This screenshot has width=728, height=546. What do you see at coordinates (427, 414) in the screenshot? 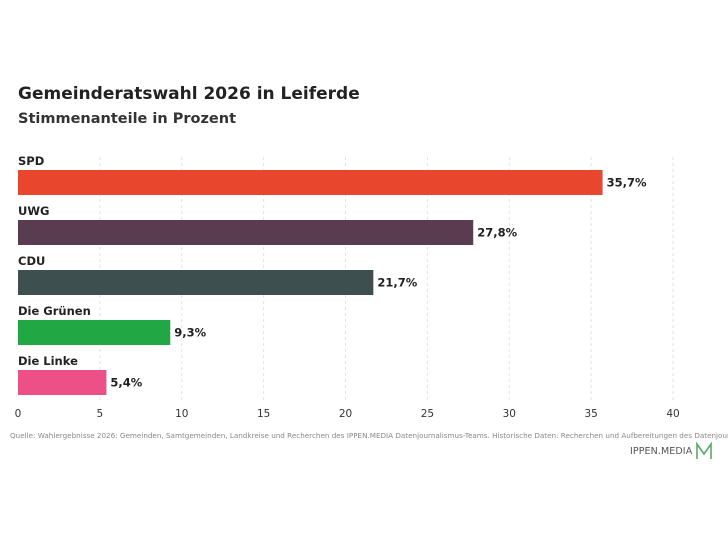
I see `x-tick-label: 25` at bounding box center [427, 414].